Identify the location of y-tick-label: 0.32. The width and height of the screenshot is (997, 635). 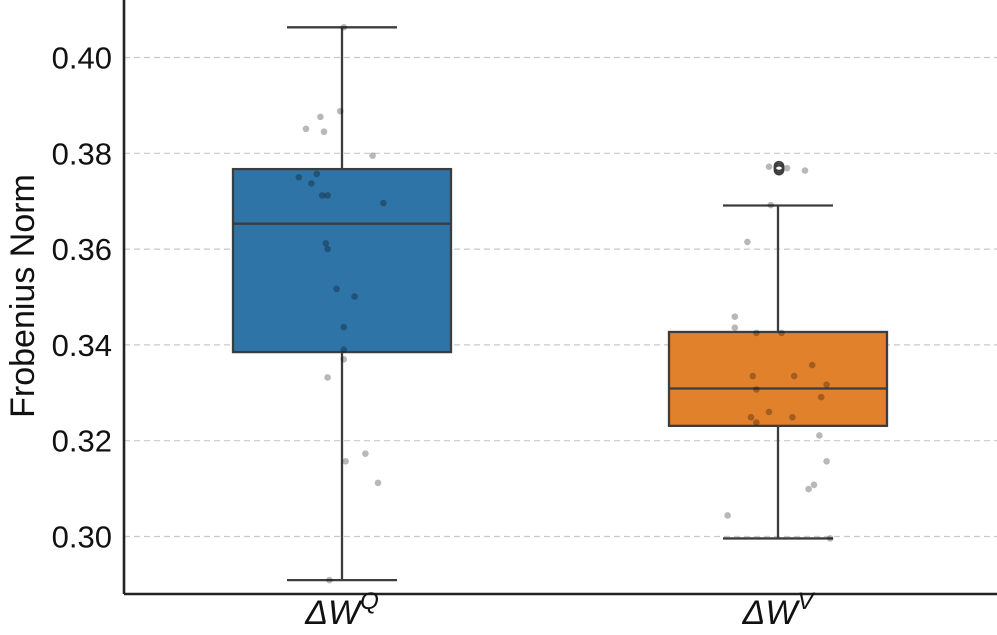
(82, 441).